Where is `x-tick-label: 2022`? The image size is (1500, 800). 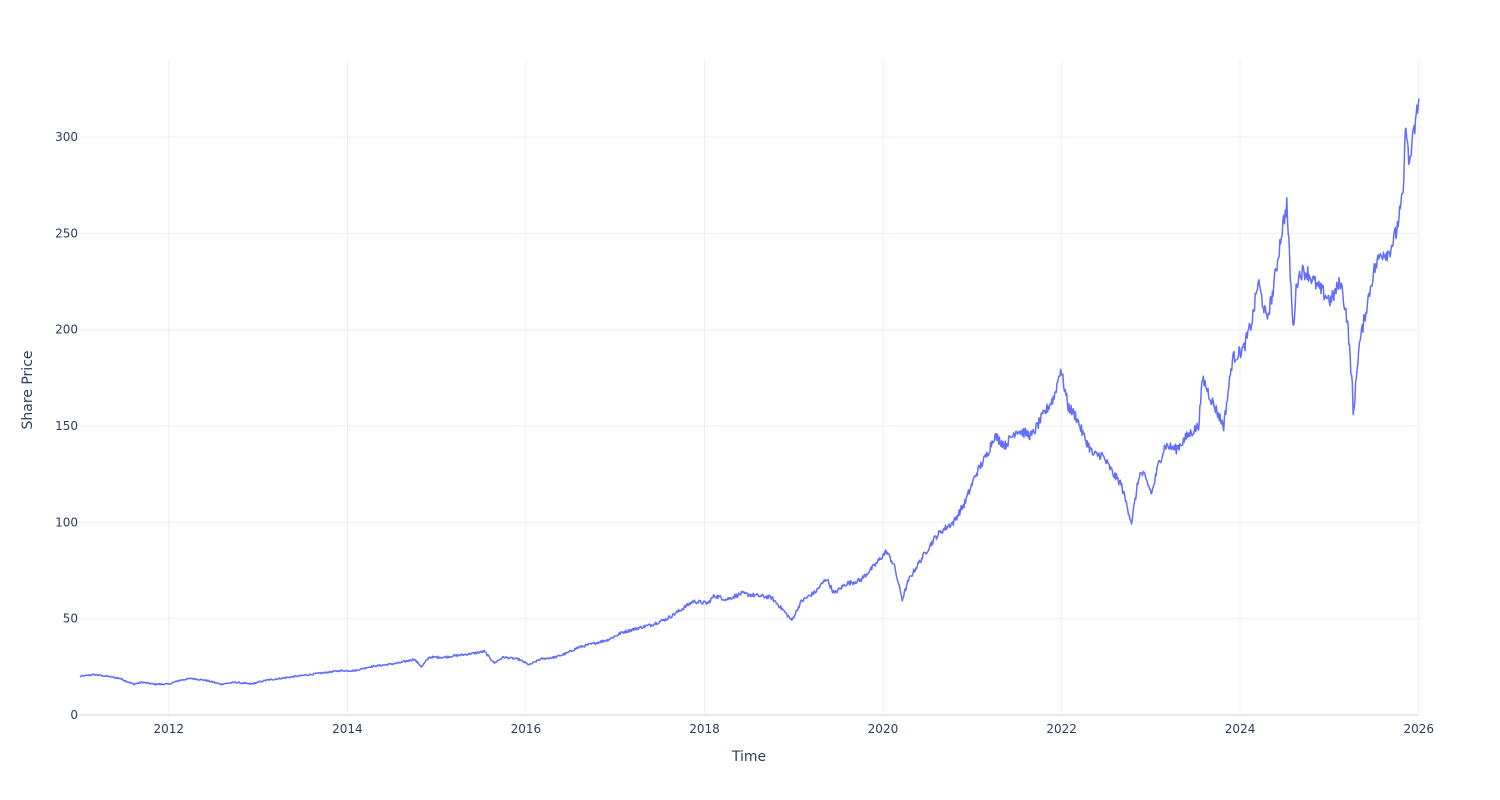 x-tick-label: 2022 is located at coordinates (1061, 729).